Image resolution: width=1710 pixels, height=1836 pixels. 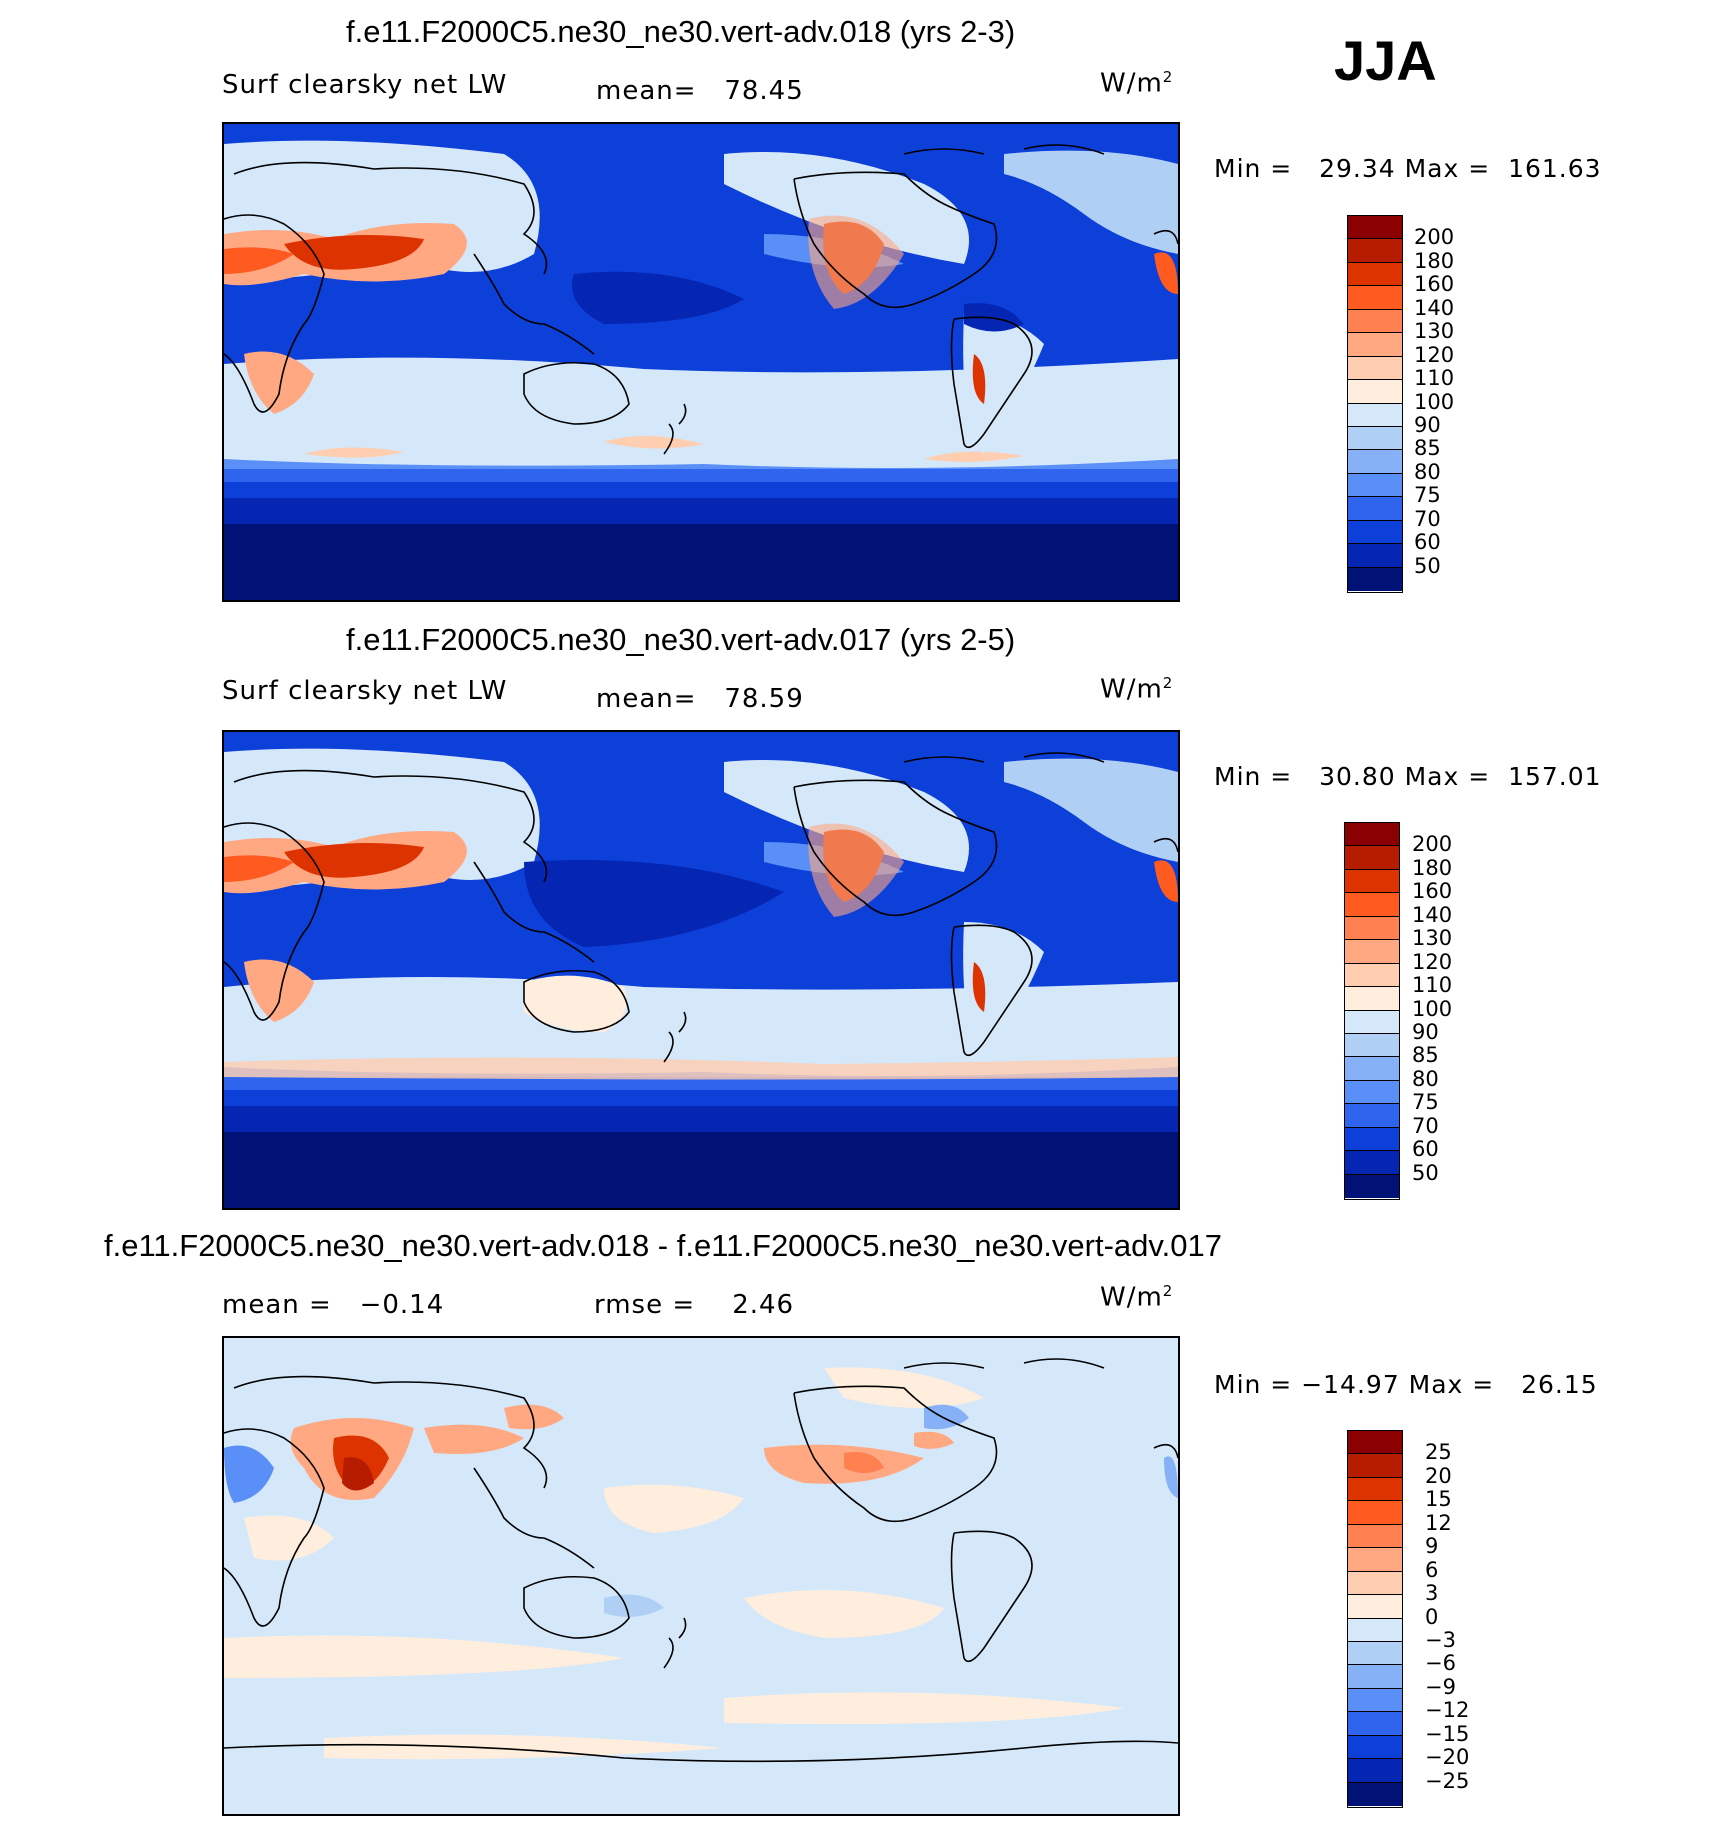 I want to click on colorbar-tick-label: 12, so click(x=1438, y=1522).